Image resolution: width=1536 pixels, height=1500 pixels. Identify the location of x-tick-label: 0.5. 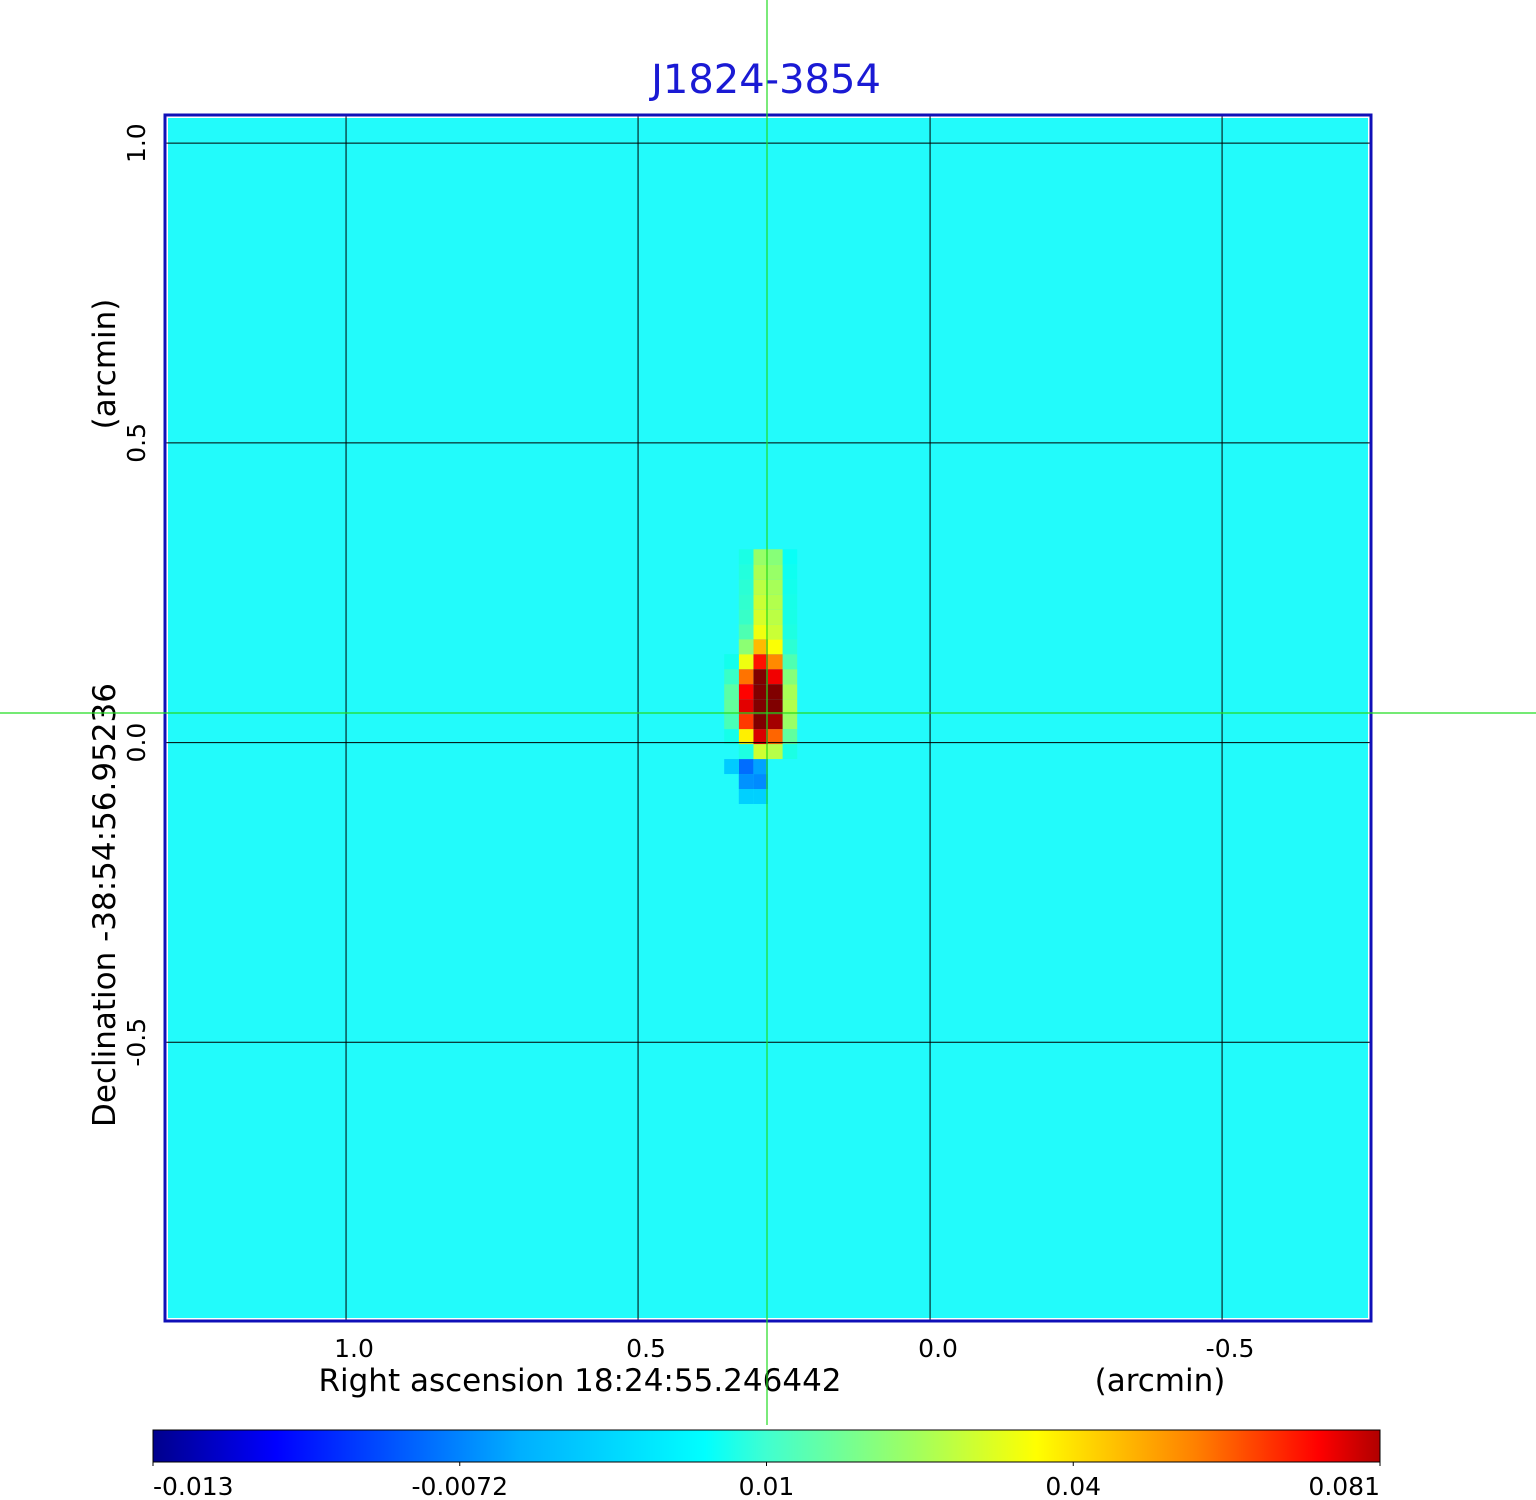
(646, 1348).